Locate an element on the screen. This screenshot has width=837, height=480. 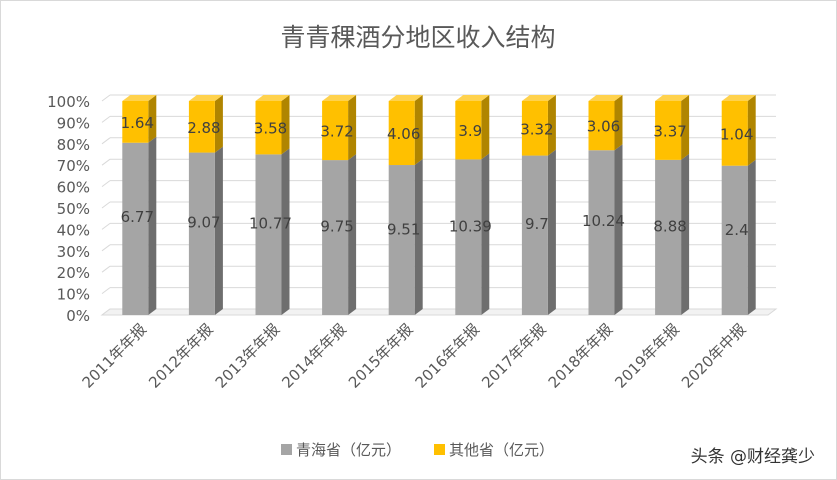
data-label-series-2: 3.06 is located at coordinates (603, 127).